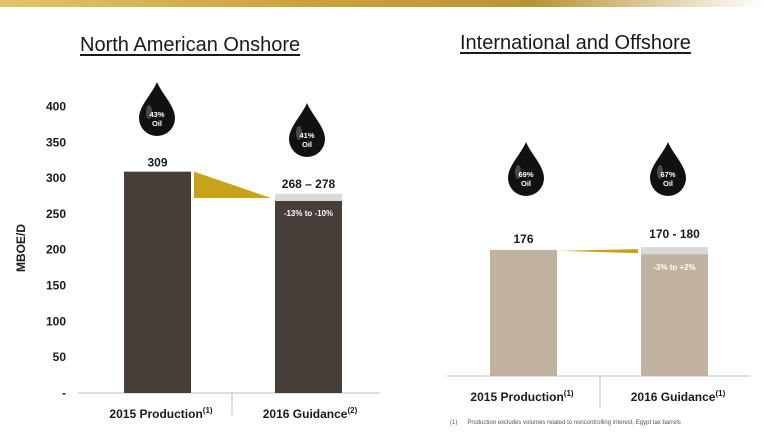  I want to click on bar-2015-production-intl, so click(523, 312).